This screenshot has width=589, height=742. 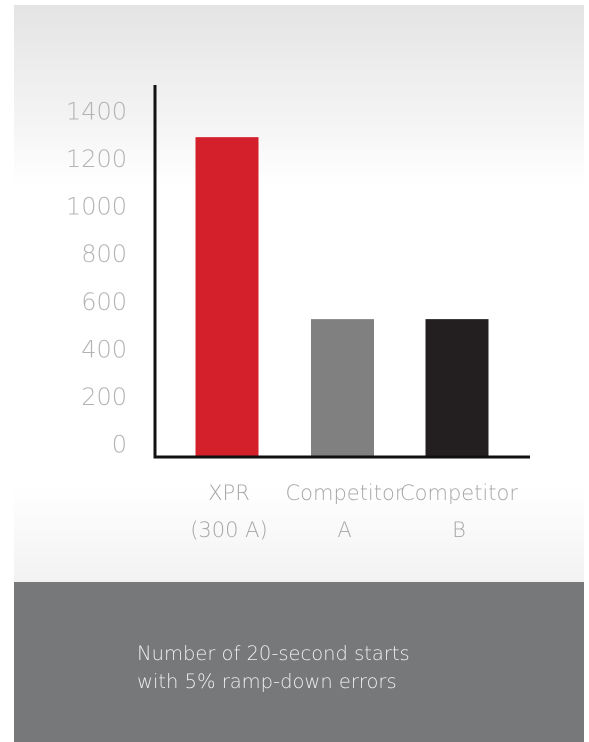 What do you see at coordinates (273, 653) in the screenshot?
I see `caption-line-1: Number of 20-second starts` at bounding box center [273, 653].